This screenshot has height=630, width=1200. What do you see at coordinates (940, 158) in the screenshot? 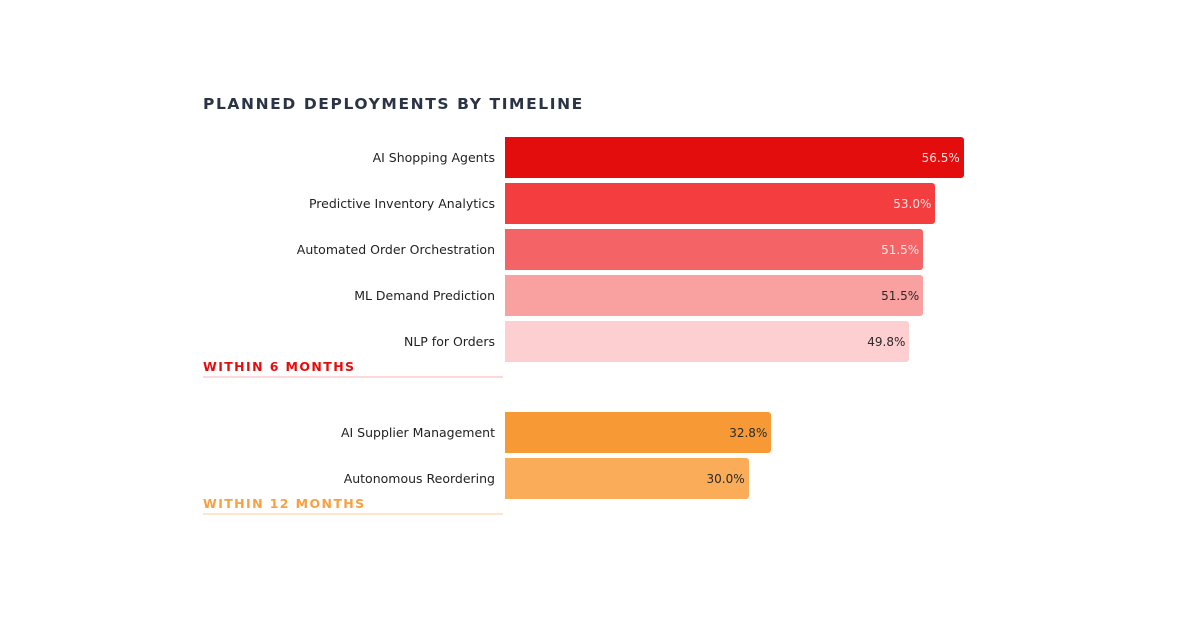
I see `data-label: 56.5%` at bounding box center [940, 158].